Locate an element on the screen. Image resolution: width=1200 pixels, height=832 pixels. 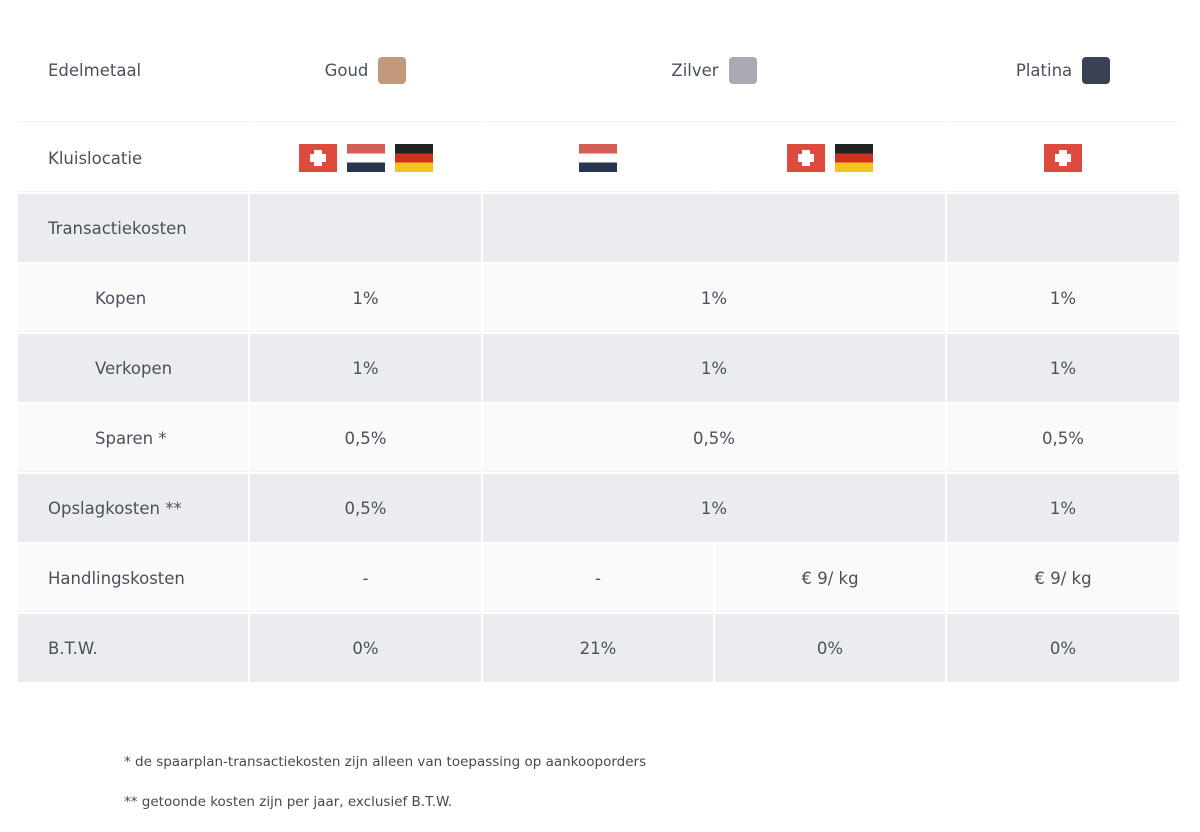
metal-name-zilver: Zilver is located at coordinates (695, 70).